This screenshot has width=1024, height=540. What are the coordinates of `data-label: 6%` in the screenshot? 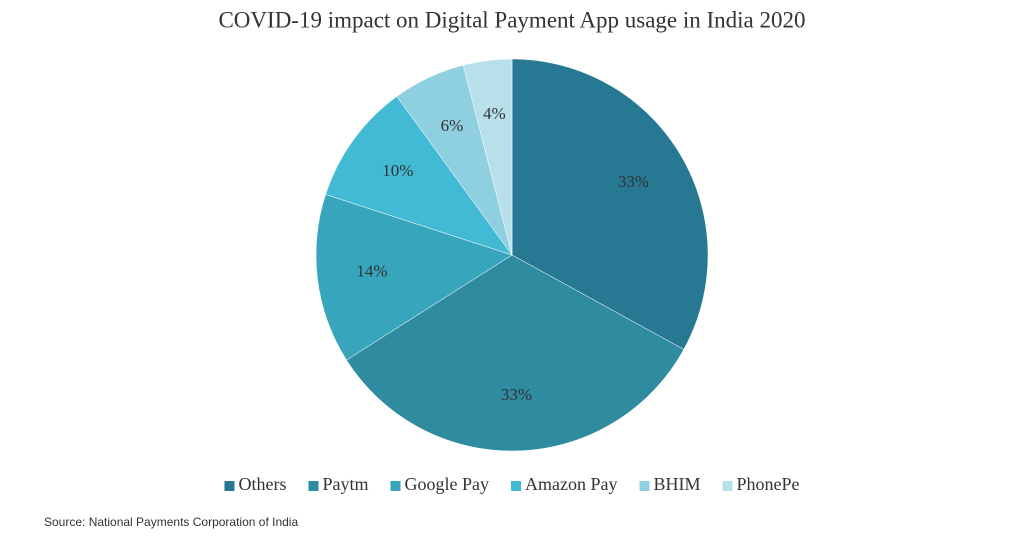 It's located at (452, 125).